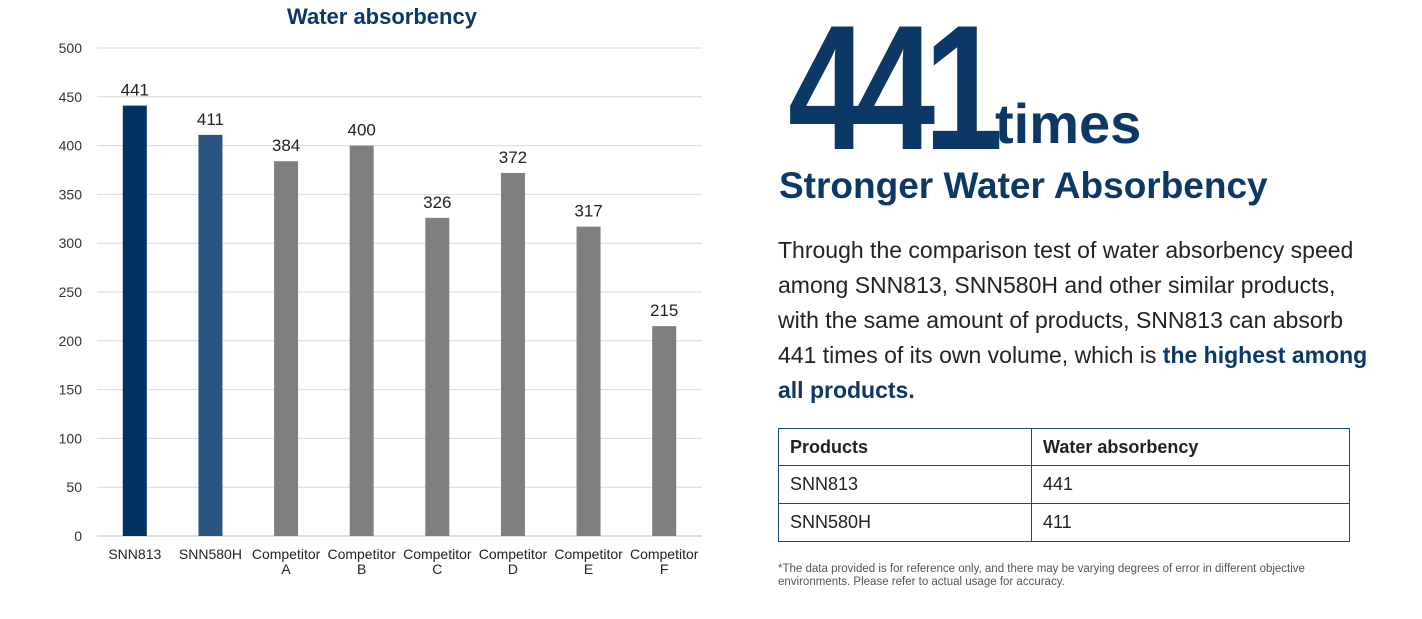 This screenshot has width=1422, height=619. I want to click on x-tick-label: Competitor A, so click(286, 561).